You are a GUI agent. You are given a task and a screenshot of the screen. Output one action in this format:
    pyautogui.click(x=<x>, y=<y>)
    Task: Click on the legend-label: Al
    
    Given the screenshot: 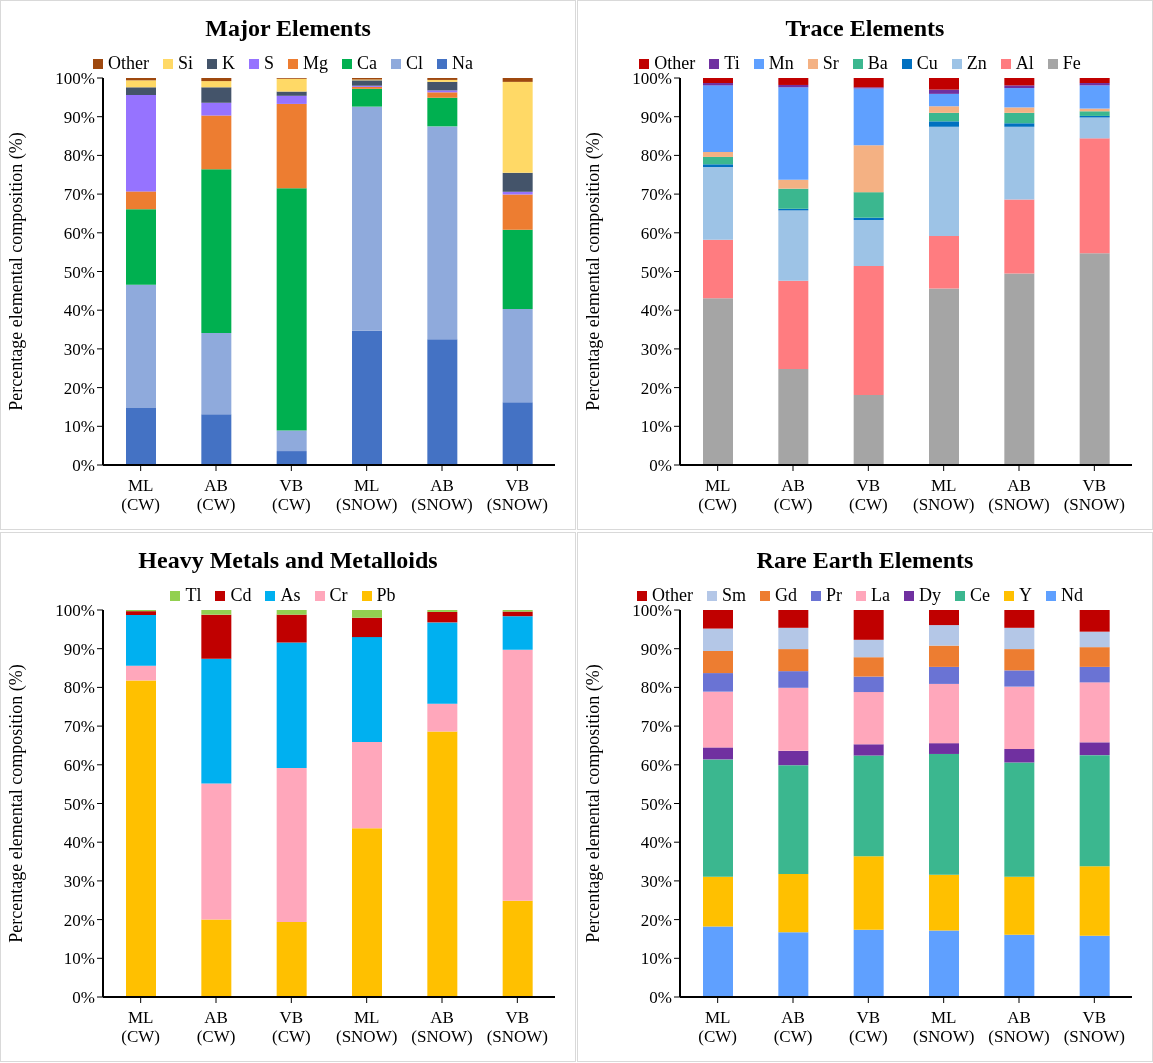 What is the action you would take?
    pyautogui.click(x=1024, y=63)
    